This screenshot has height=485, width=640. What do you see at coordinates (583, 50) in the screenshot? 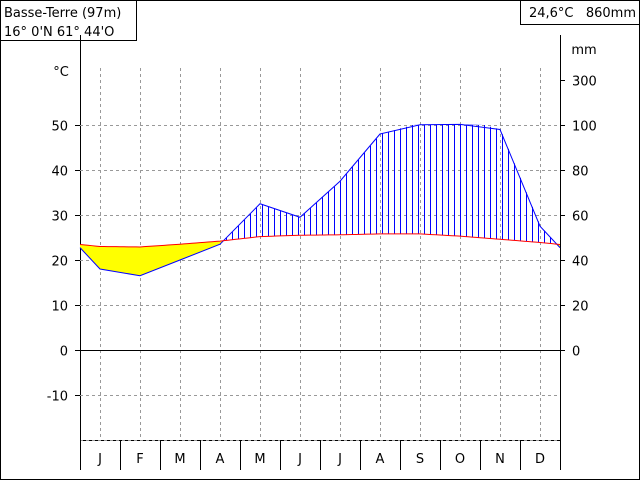
I see `precipitation-unit-label: mm` at bounding box center [583, 50].